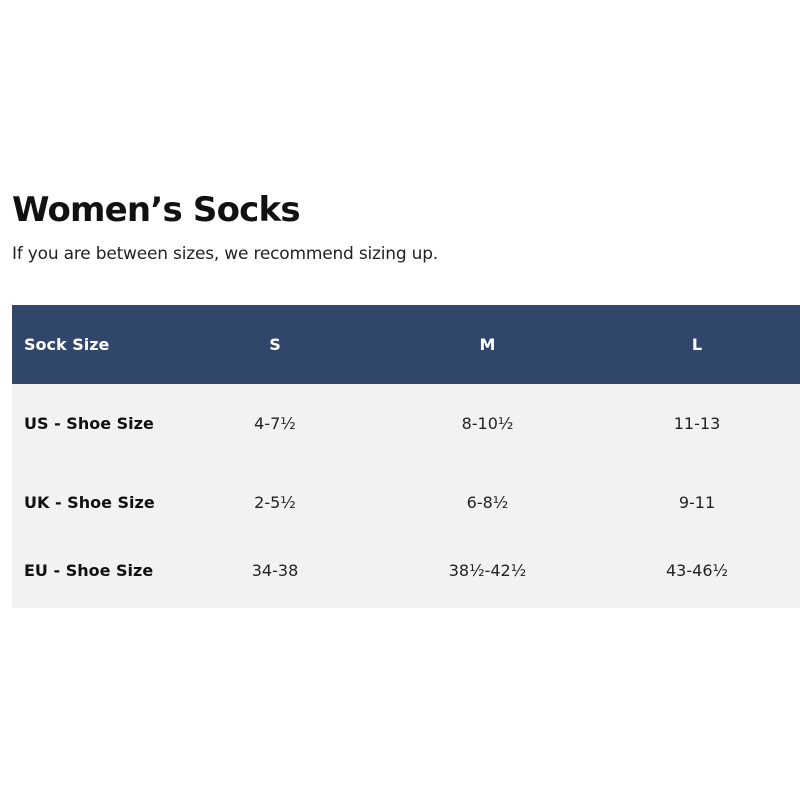  I want to click on cell-us-m: 8-10½, so click(487, 423).